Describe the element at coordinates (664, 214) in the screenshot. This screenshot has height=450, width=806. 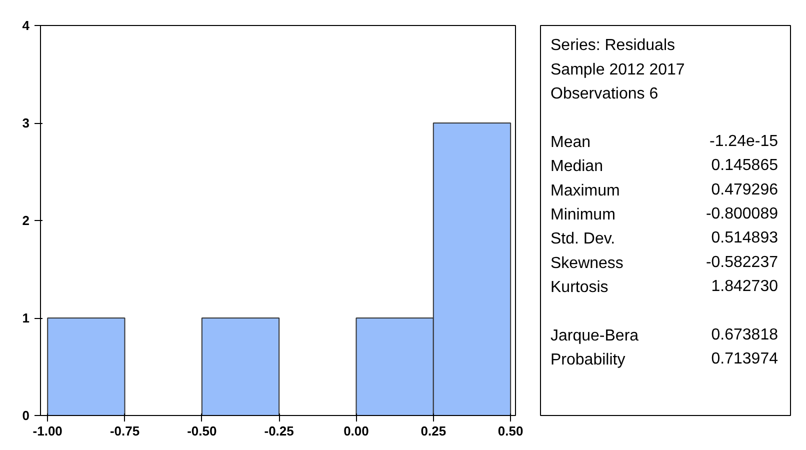
I see `text: Minimum -0.800089` at that location.